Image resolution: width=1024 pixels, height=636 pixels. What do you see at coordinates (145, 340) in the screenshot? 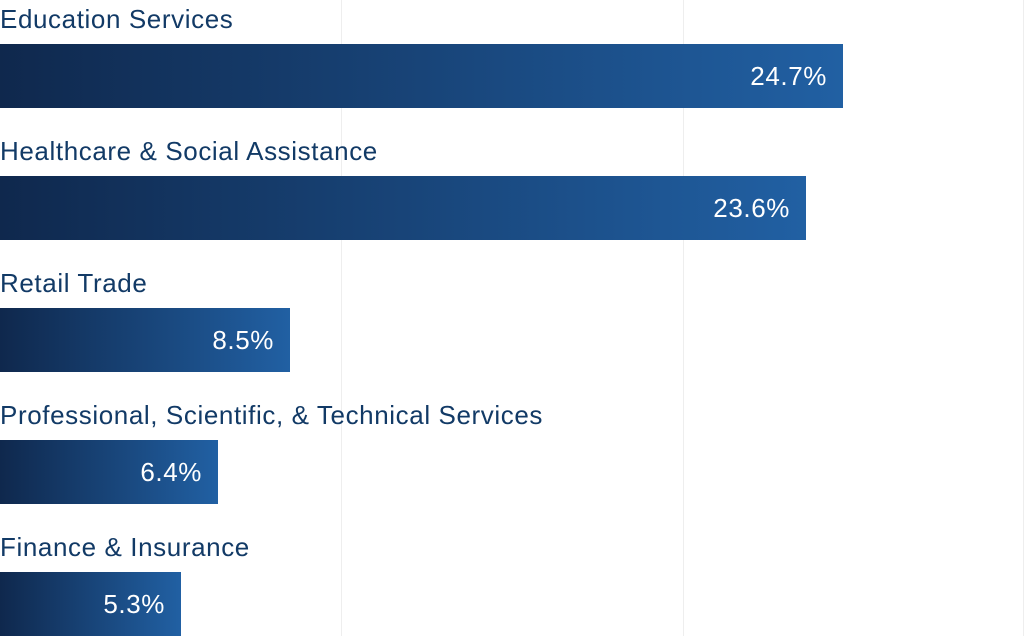
I see `bar: 8.5%` at bounding box center [145, 340].